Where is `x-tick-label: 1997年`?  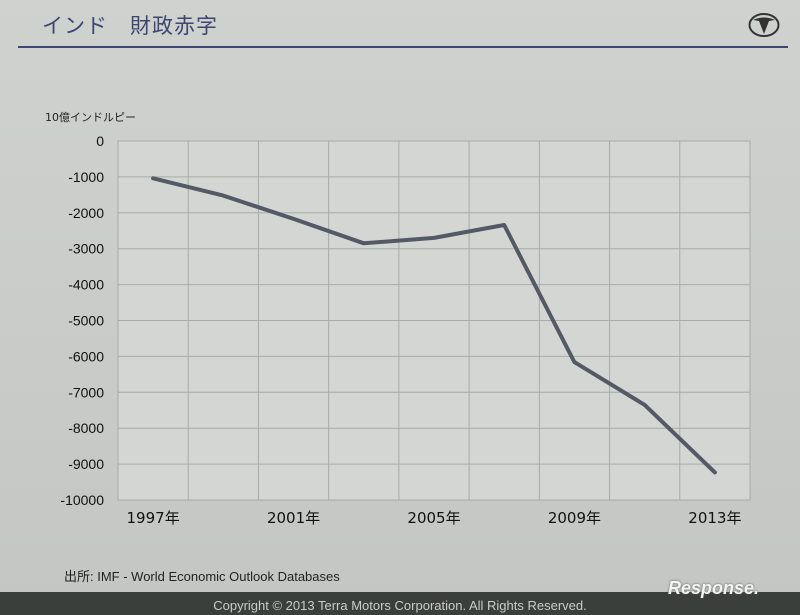
x-tick-label: 1997年 is located at coordinates (153, 518).